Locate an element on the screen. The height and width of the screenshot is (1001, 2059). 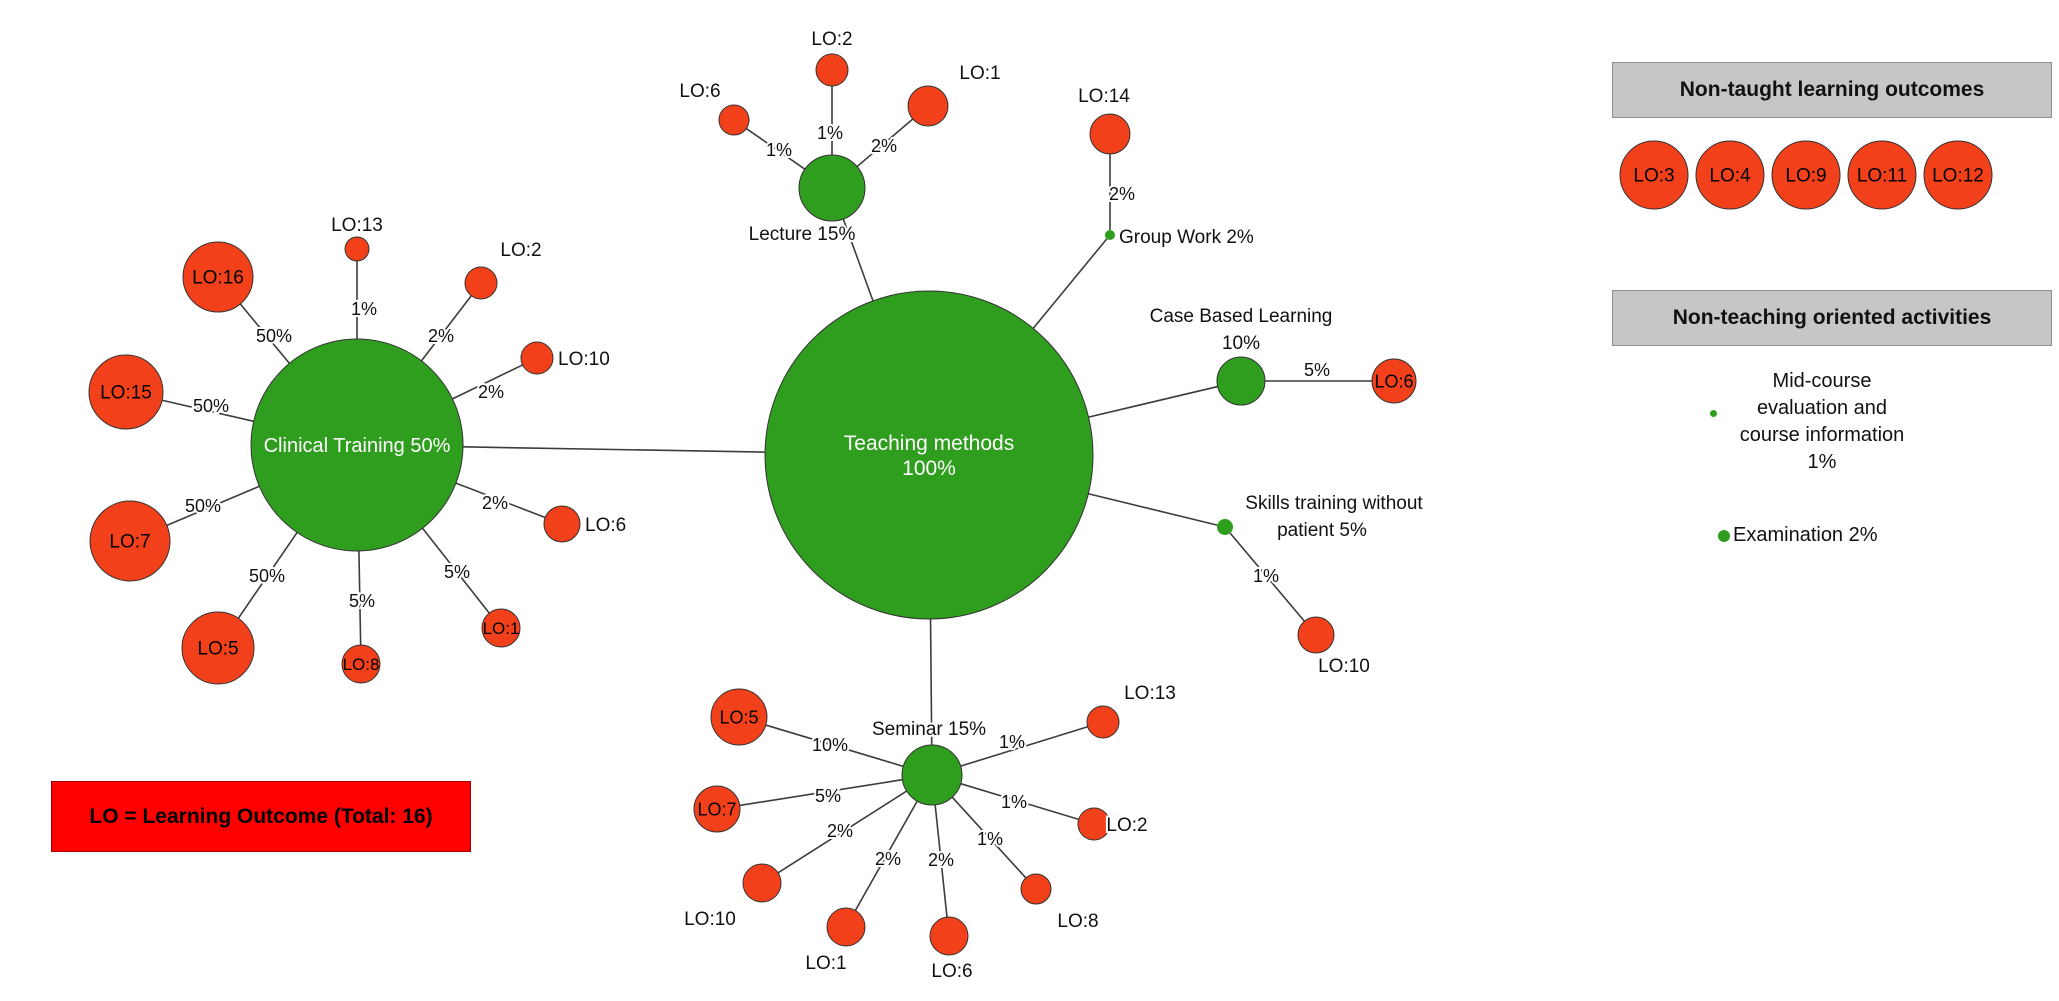
edge-pct-label-clinical-cl_lo10: 2% is located at coordinates (491, 392).